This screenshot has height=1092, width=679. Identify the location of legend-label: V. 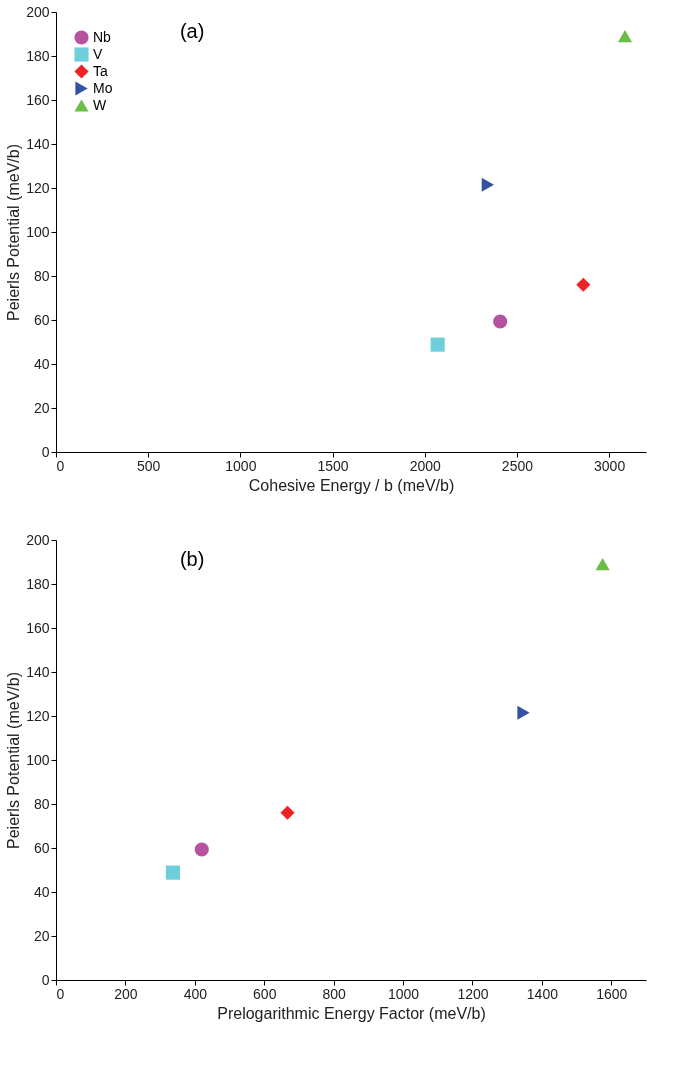
(98, 53).